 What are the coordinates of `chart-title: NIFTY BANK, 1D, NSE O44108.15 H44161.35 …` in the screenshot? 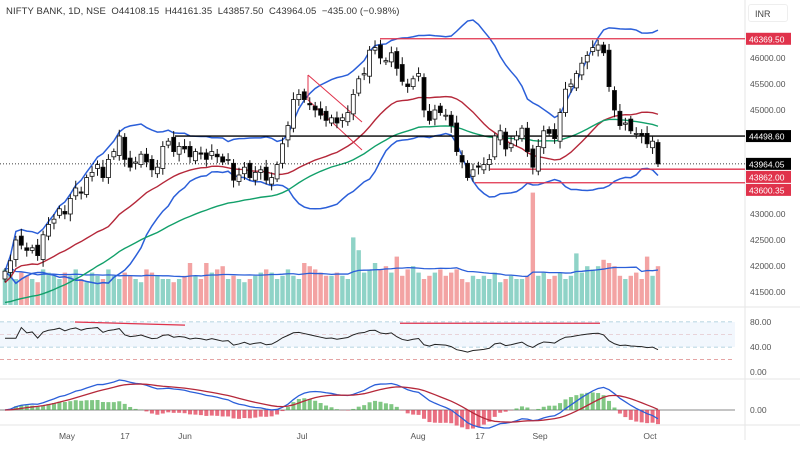 It's located at (203, 11).